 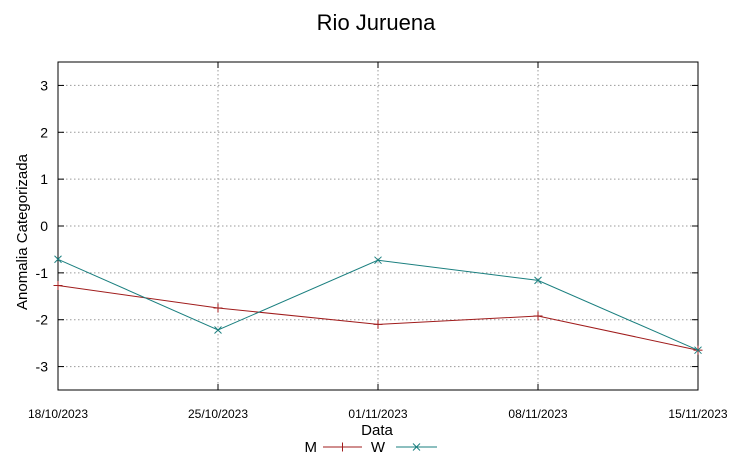 What do you see at coordinates (333, 447) in the screenshot?
I see `legend-item-M: M` at bounding box center [333, 447].